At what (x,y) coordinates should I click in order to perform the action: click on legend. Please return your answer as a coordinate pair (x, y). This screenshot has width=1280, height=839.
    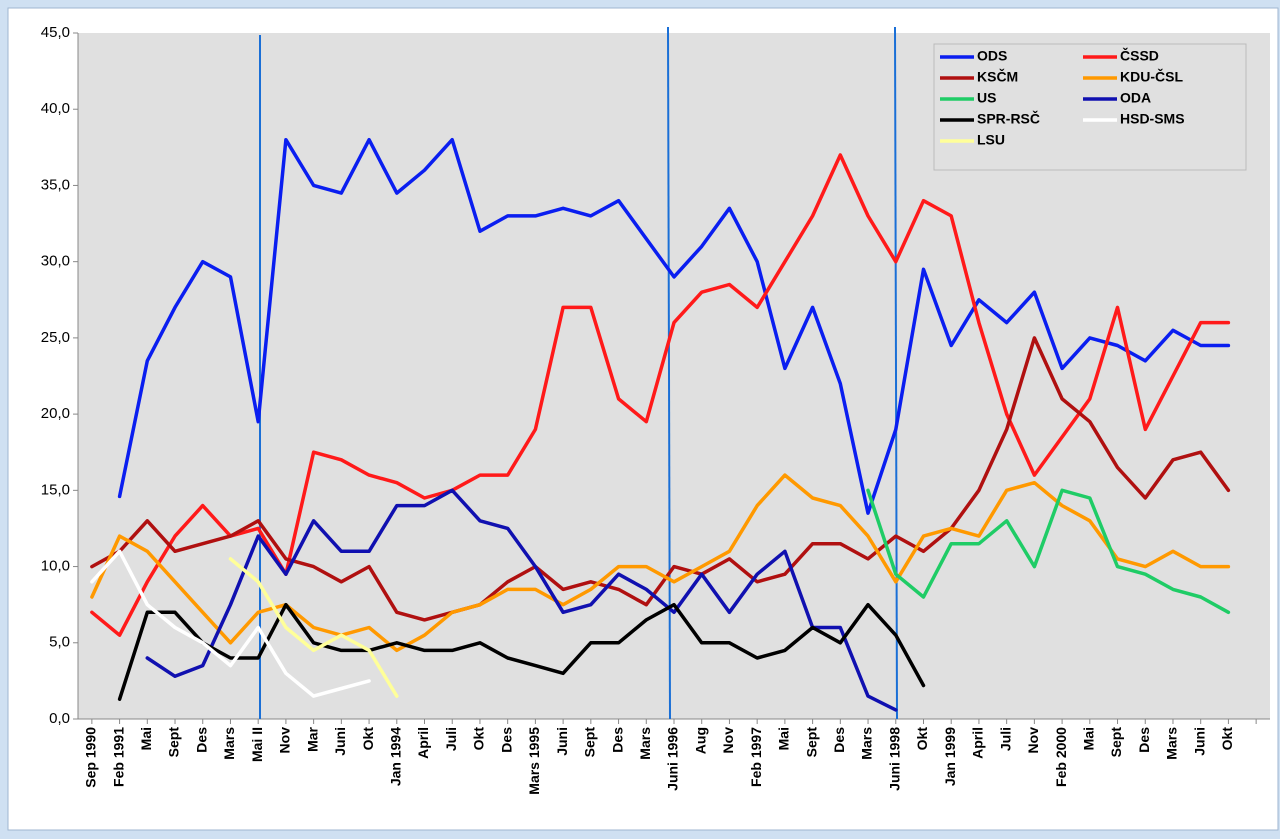
    Looking at the image, I should click on (1090, 107).